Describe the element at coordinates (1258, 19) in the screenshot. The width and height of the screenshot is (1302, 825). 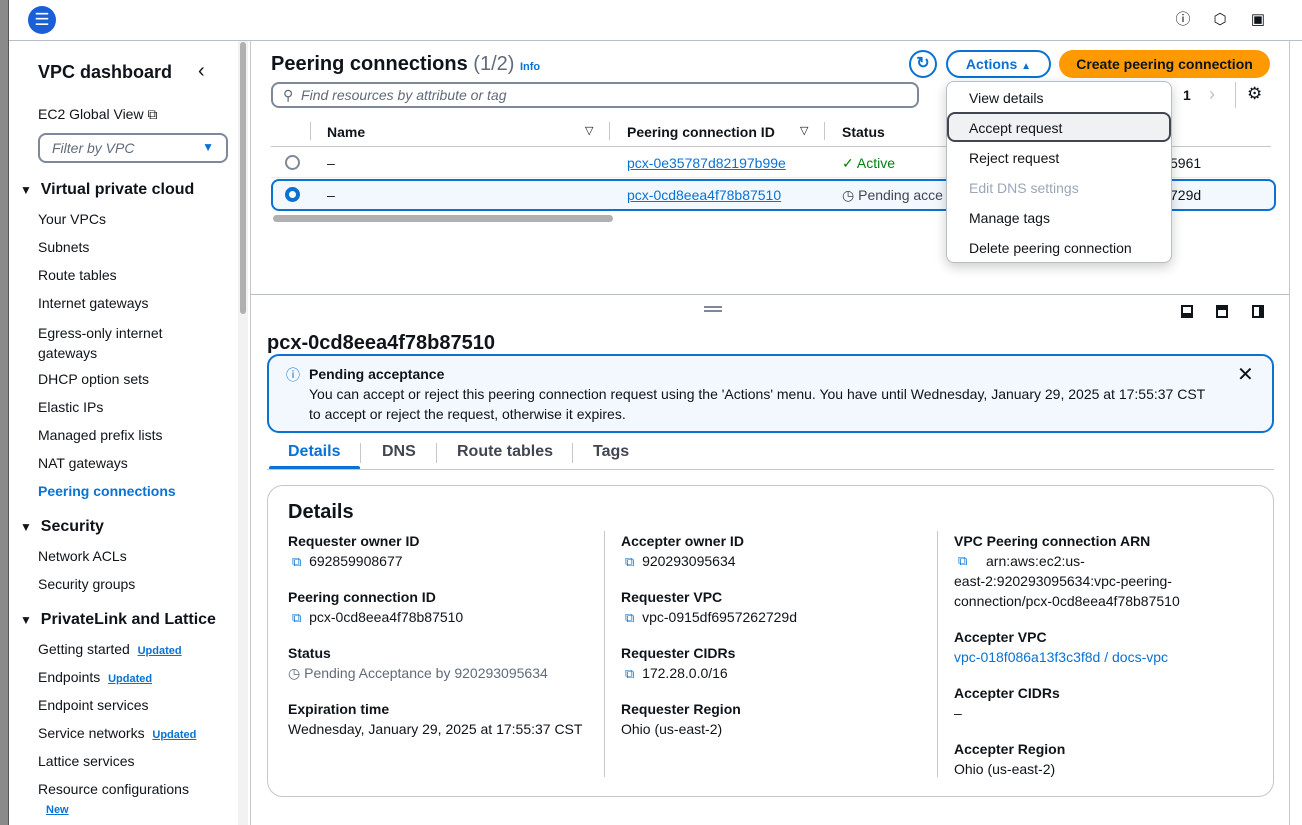
I see `feedback-icon: ▣` at that location.